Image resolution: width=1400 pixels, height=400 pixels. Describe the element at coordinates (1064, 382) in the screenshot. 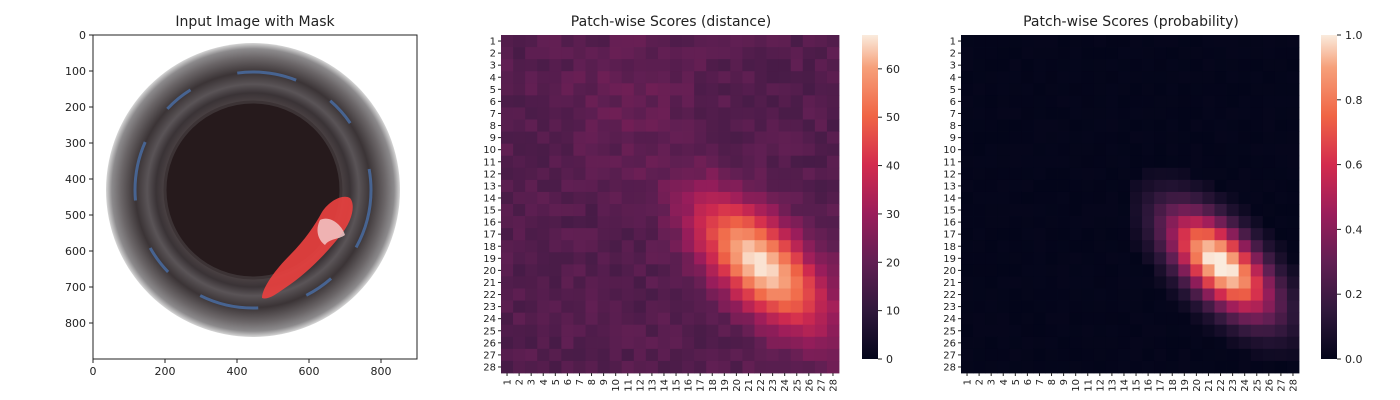

I see `x-tick-label: 9` at that location.